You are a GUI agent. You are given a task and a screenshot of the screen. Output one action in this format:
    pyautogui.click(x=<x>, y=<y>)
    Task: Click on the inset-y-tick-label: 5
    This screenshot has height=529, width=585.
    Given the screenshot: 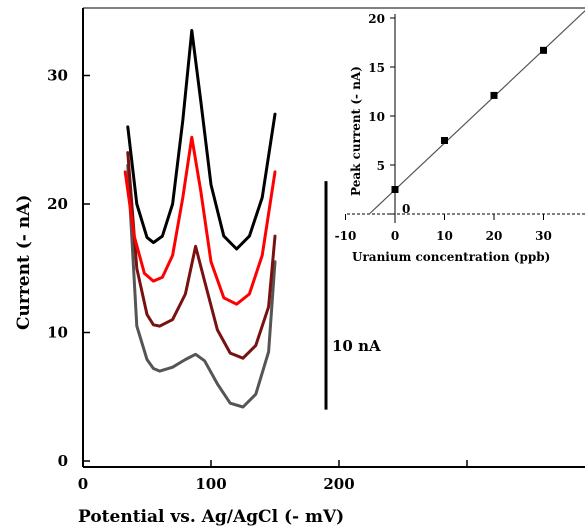 What is the action you would take?
    pyautogui.click(x=381, y=166)
    